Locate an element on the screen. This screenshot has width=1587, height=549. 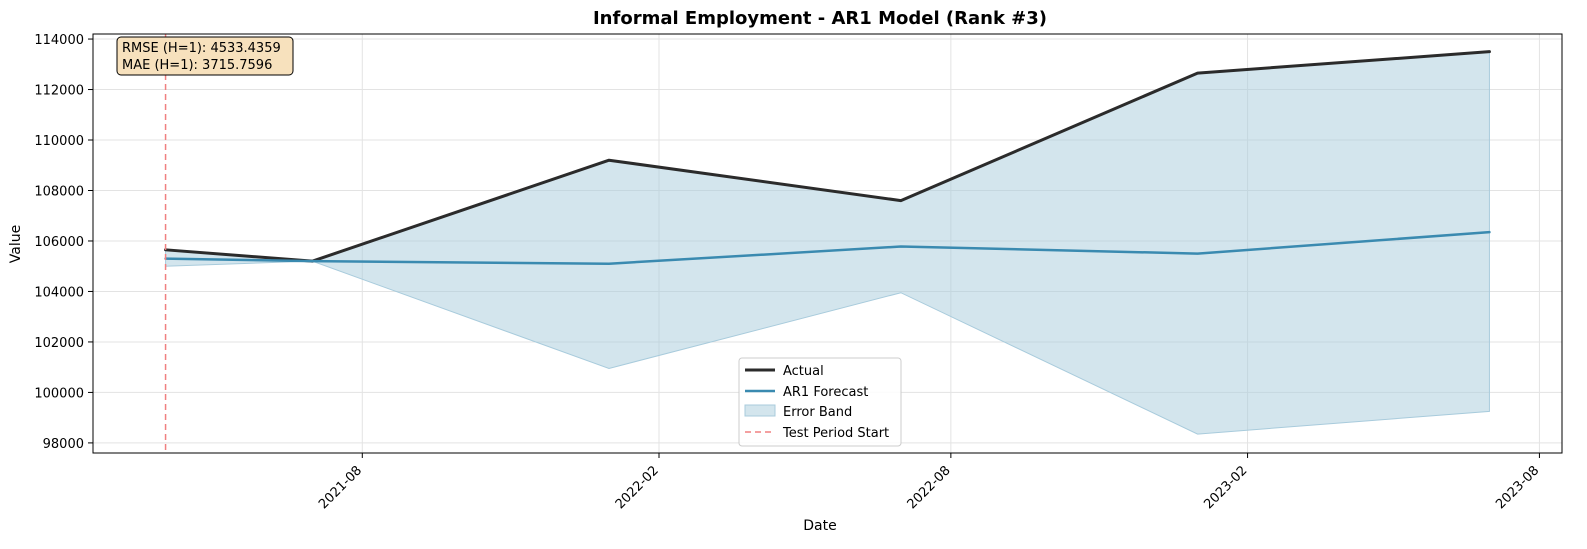
y-tick-label: 114000 is located at coordinates (59, 40).